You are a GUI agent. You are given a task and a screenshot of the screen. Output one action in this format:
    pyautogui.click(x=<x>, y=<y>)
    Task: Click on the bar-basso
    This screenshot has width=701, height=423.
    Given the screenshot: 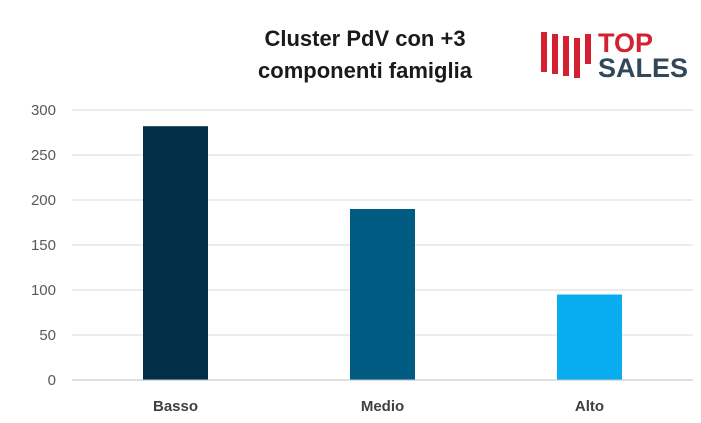 What is the action you would take?
    pyautogui.click(x=175, y=253)
    